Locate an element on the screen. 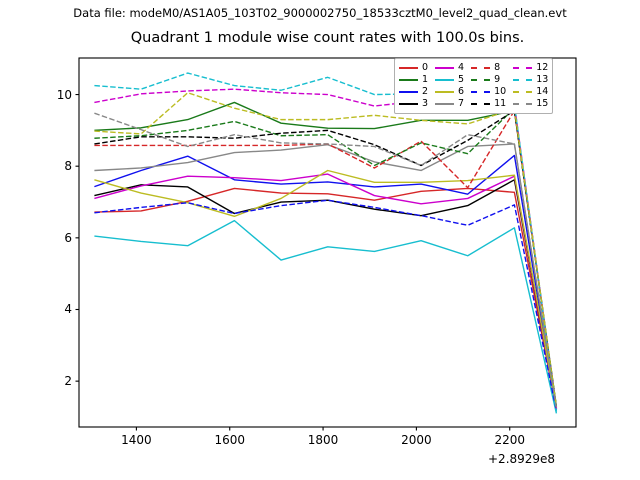 This screenshot has width=640, height=480. y-tick-label: 8 is located at coordinates (68, 166).